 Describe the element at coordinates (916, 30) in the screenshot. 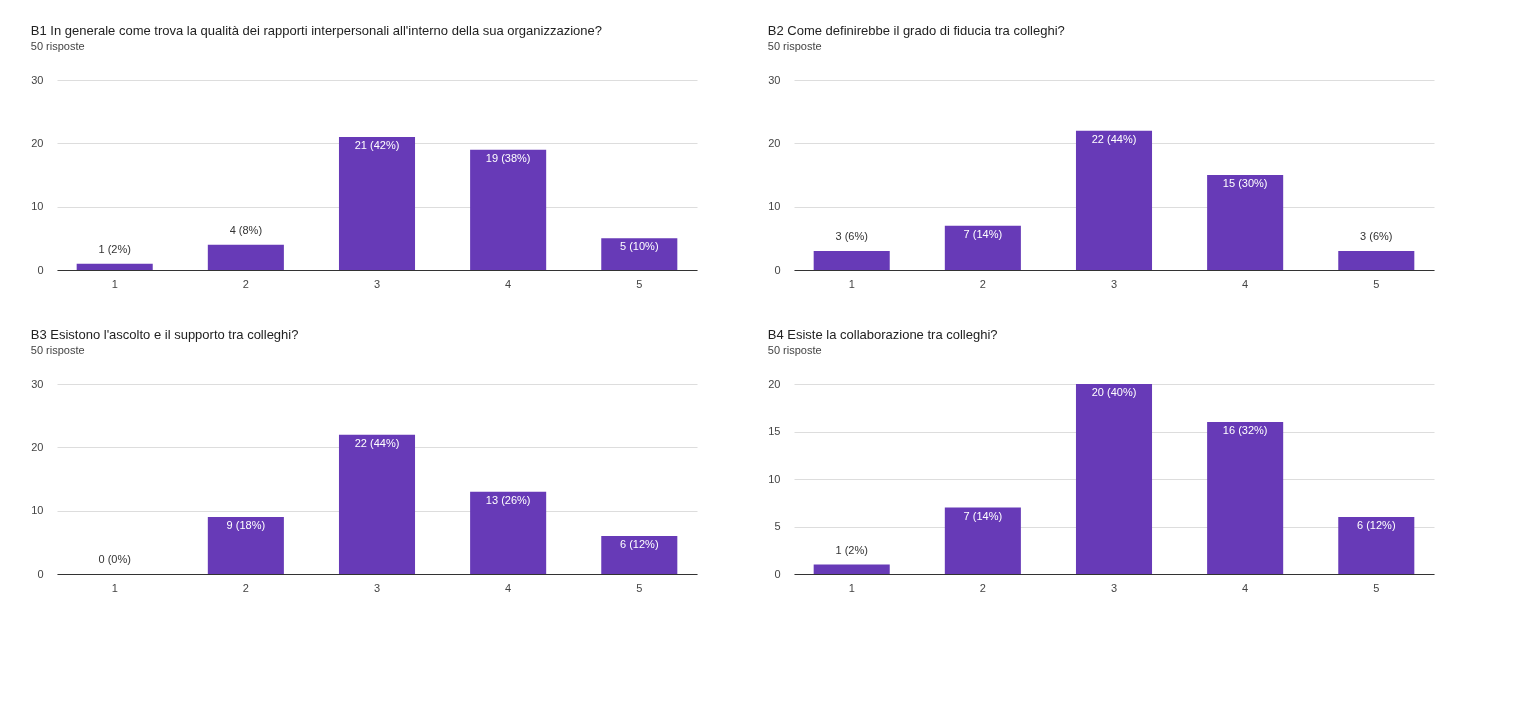

I see `chart-title: B2 Come definirebbe il grado di fiducia tra colleghi?` at that location.